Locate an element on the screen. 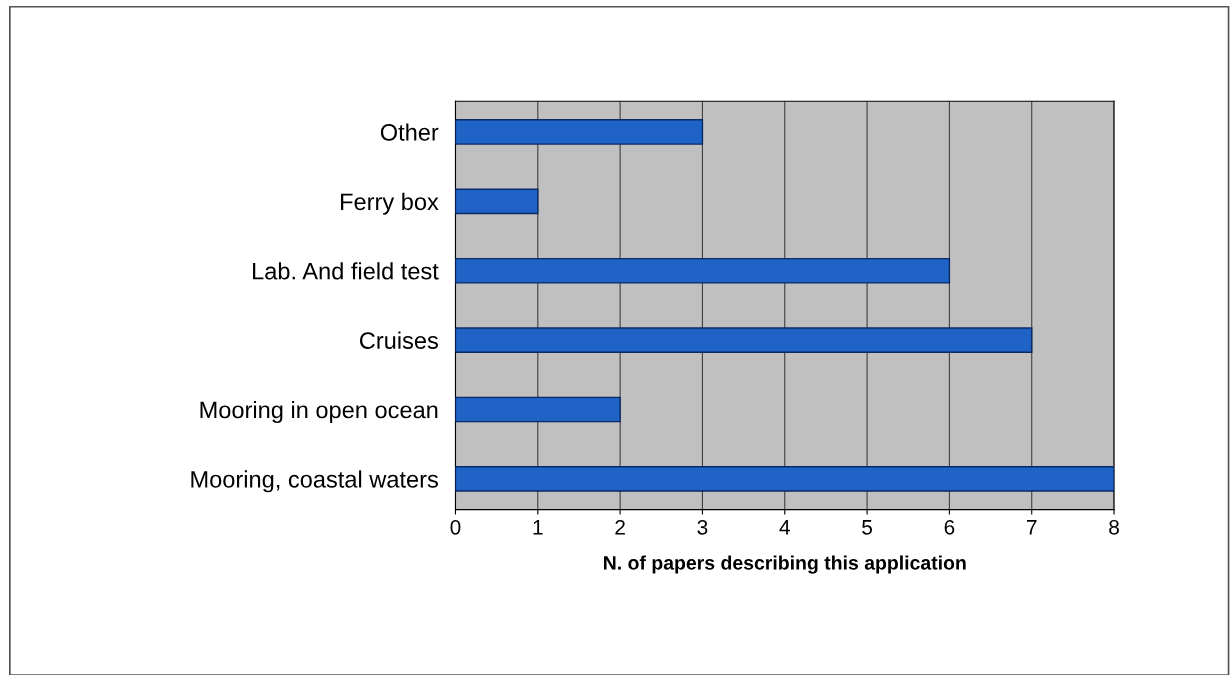 This screenshot has height=675, width=1231. x-tick-label: 0 is located at coordinates (455, 527).